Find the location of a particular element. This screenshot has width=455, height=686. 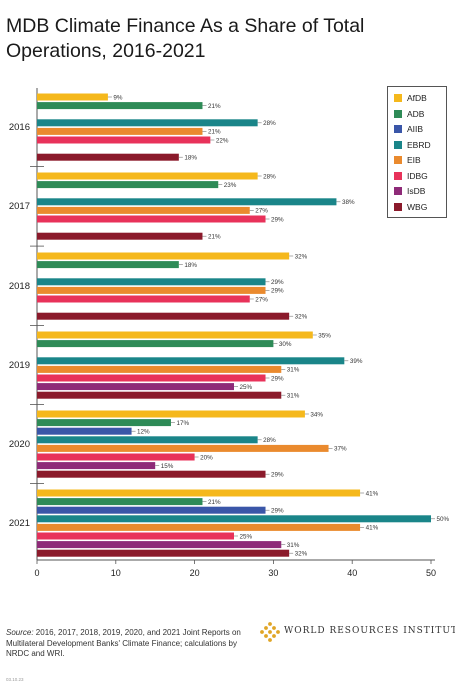

bar-wbg-2017 is located at coordinates (120, 236).